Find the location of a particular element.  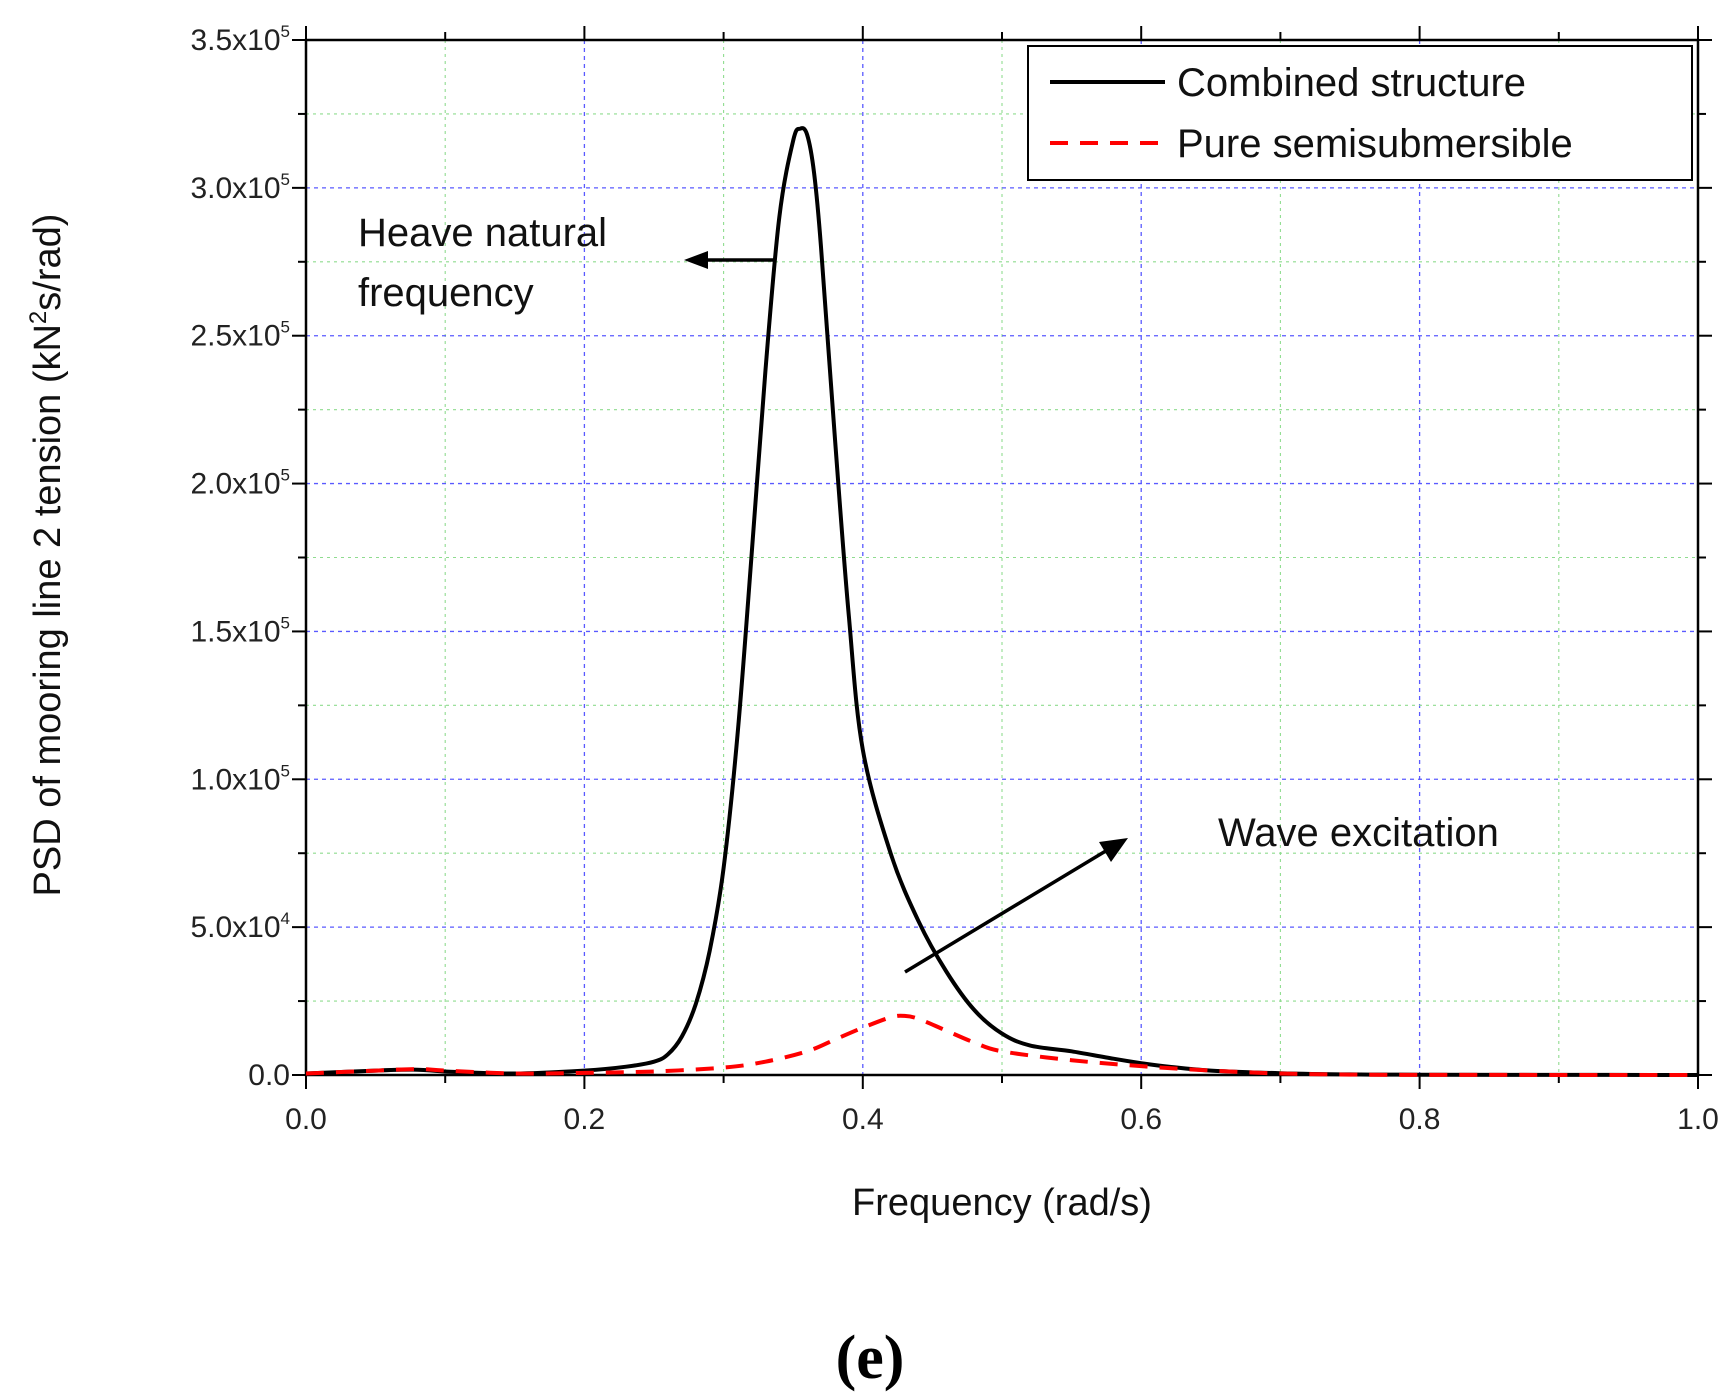

y-tick-label: 2.0x10⁵ is located at coordinates (240, 483).